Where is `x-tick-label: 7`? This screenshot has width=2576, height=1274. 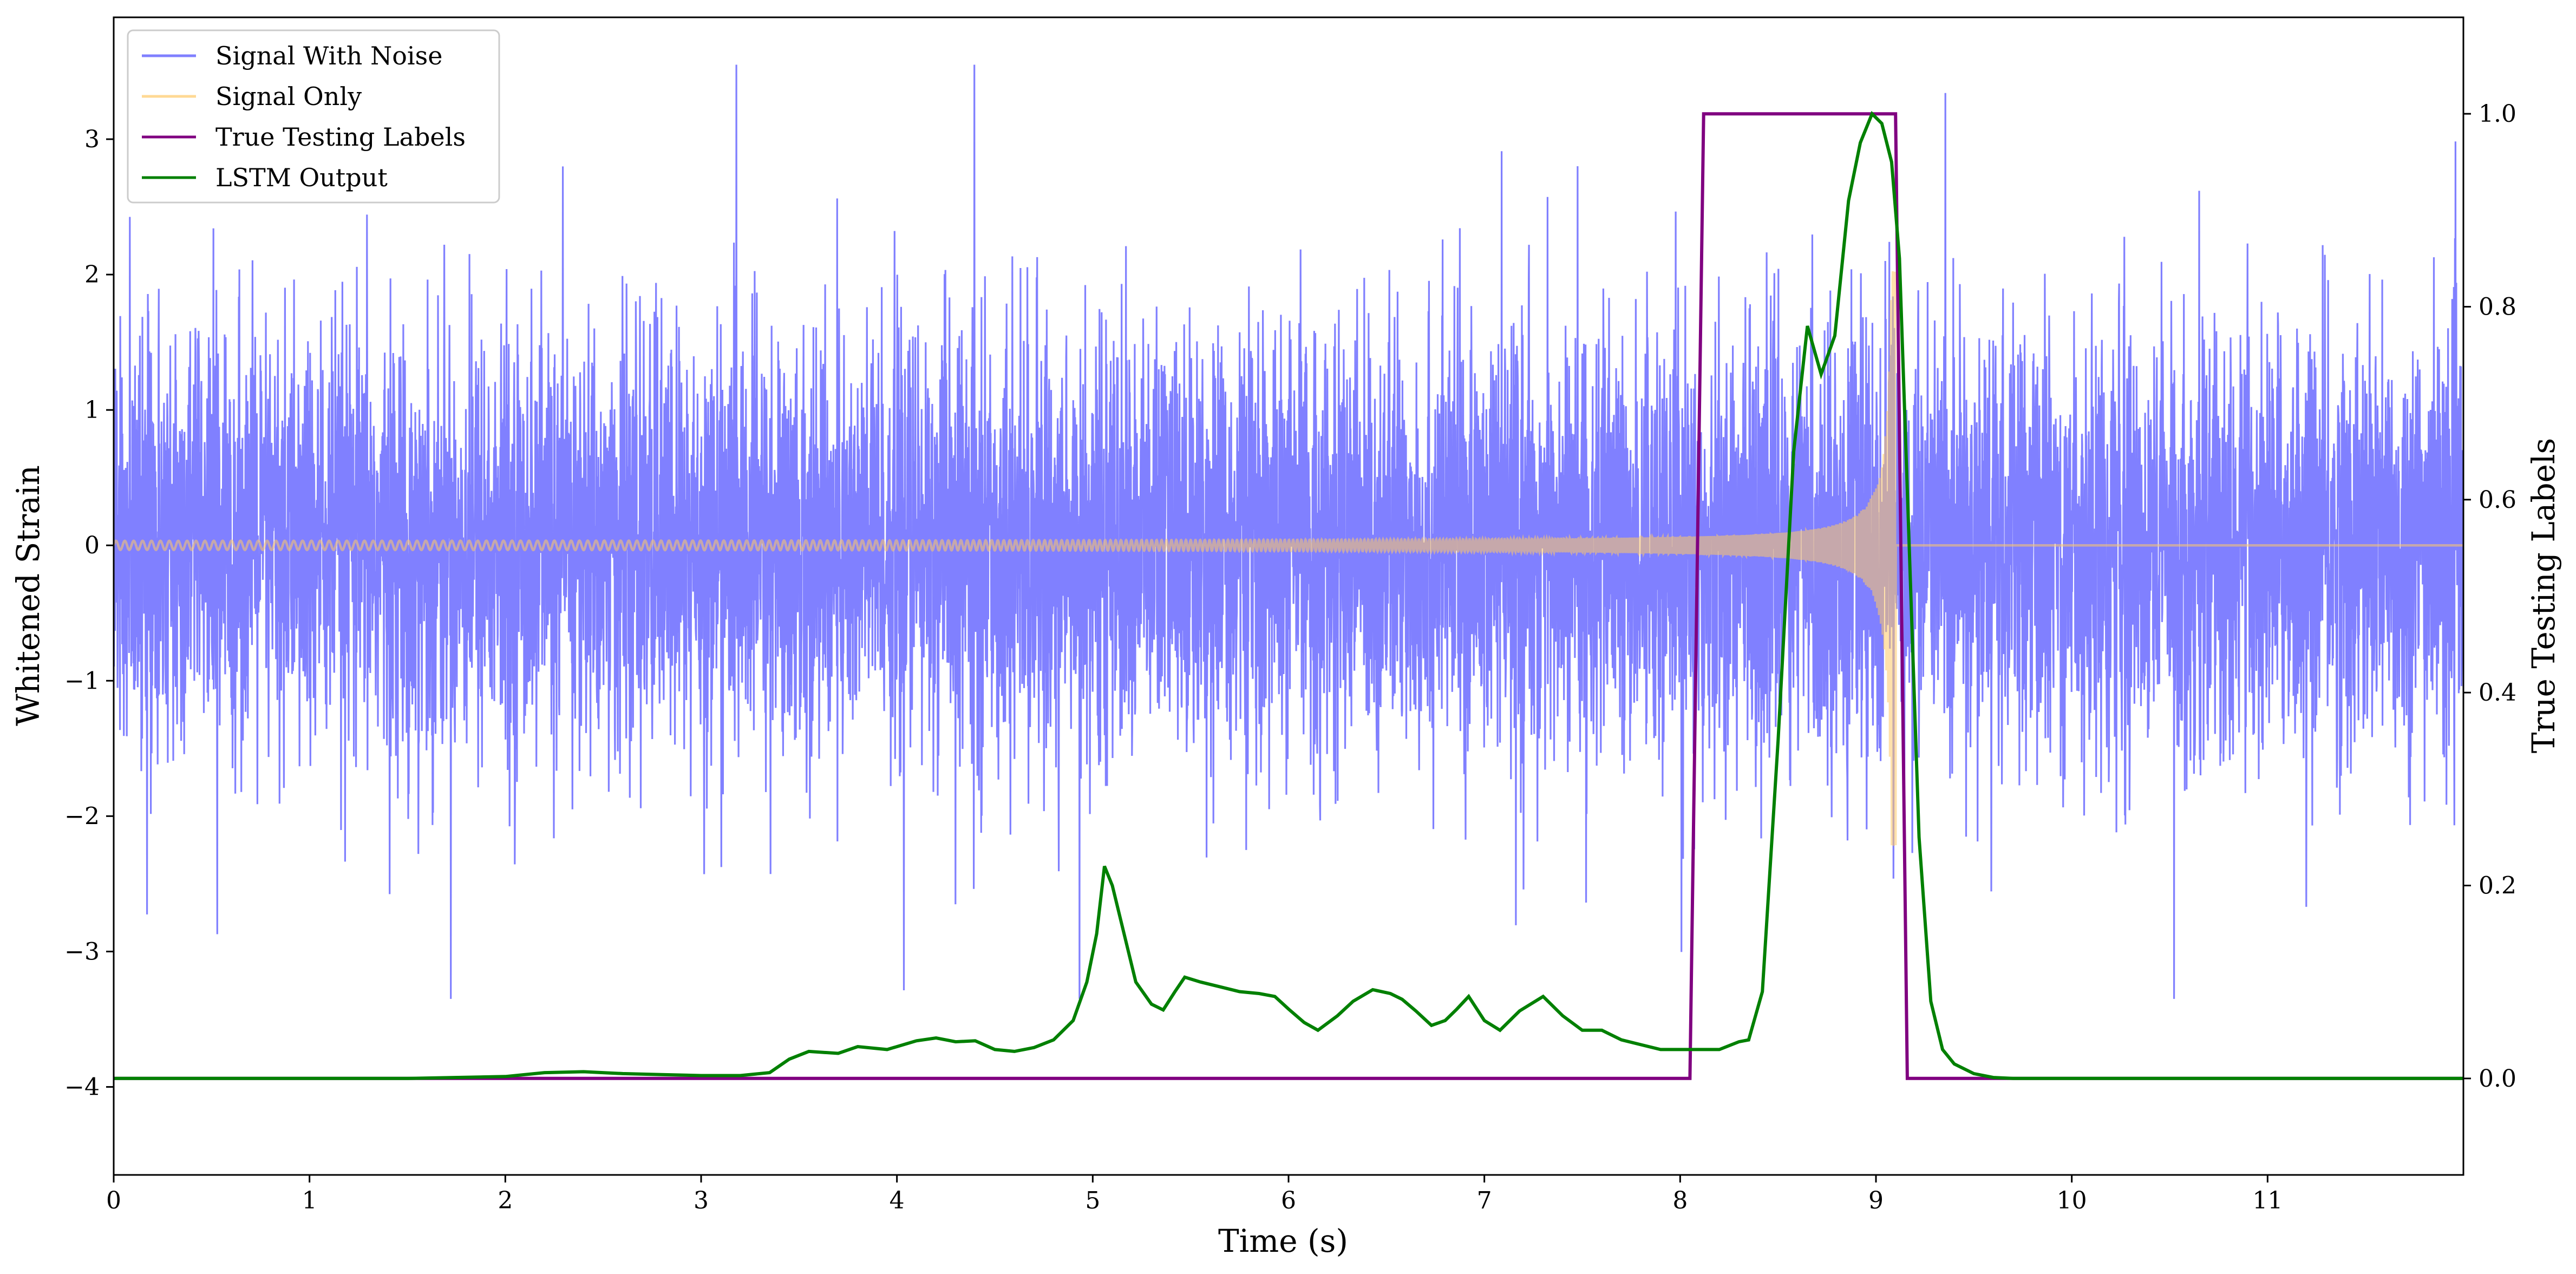
x-tick-label: 7 is located at coordinates (1484, 1200).